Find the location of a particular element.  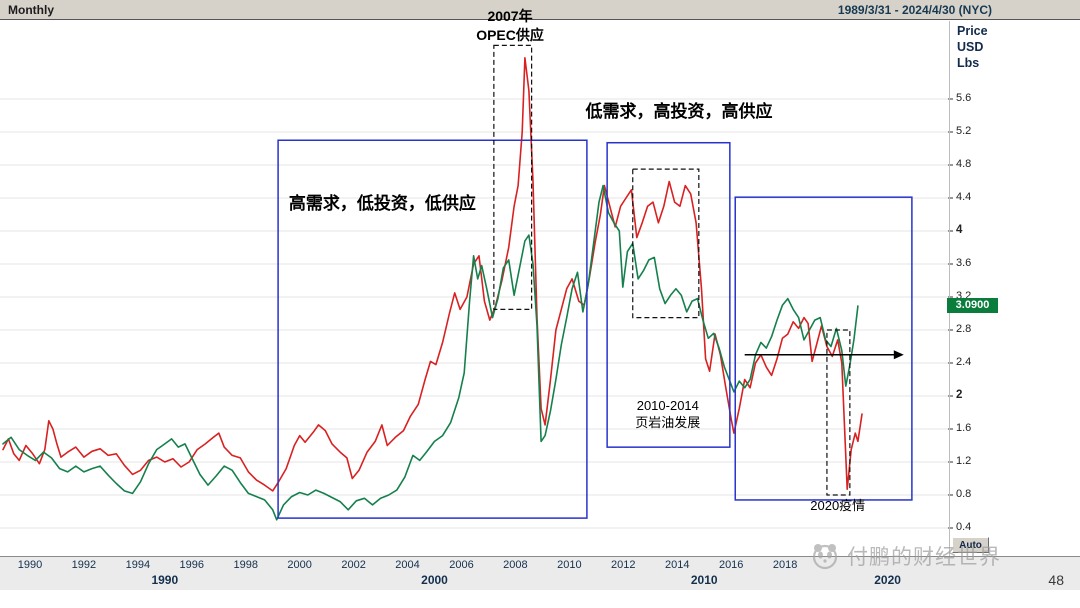

last-price-badge: 3.0900 is located at coordinates (972, 306).